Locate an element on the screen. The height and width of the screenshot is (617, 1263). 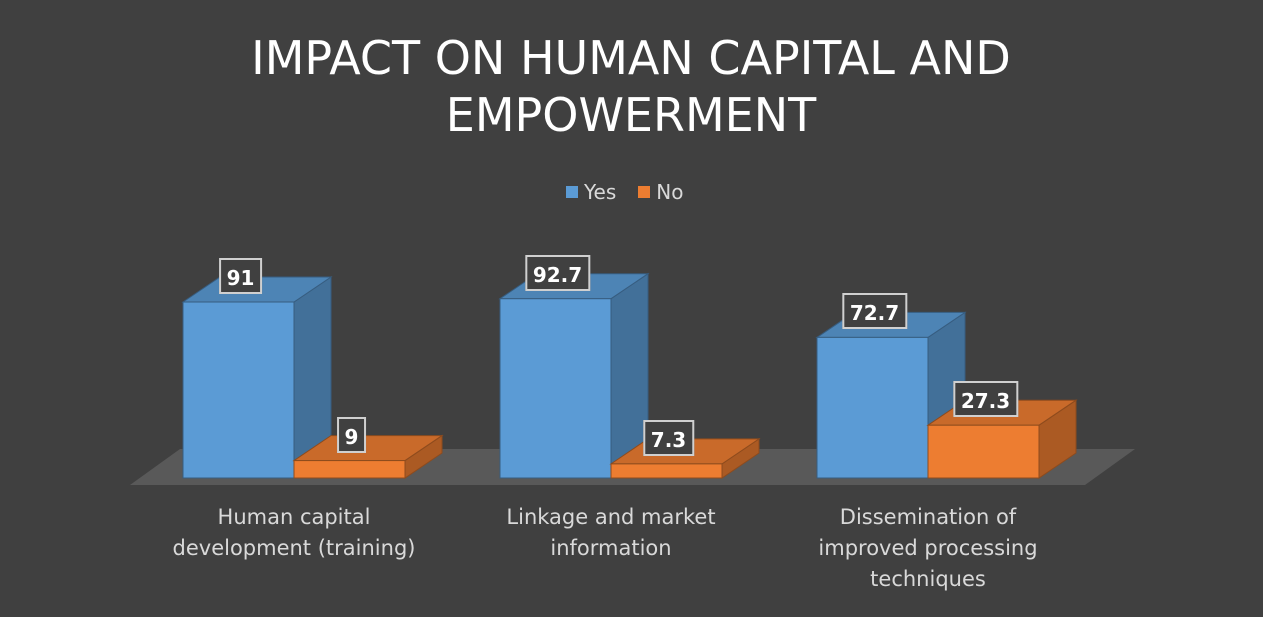
data-label: 27.3 is located at coordinates (985, 399).